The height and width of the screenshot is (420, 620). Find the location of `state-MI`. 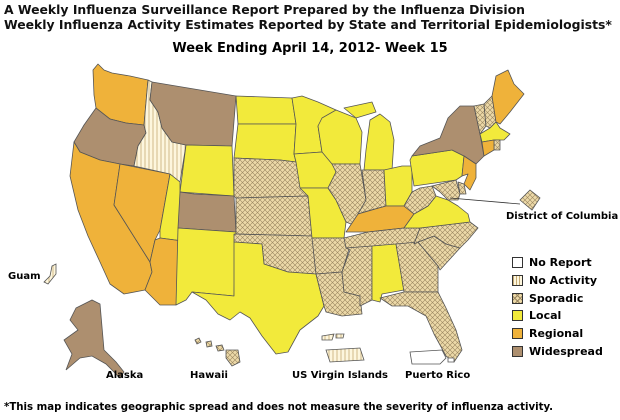

state-MI is located at coordinates (369, 136).